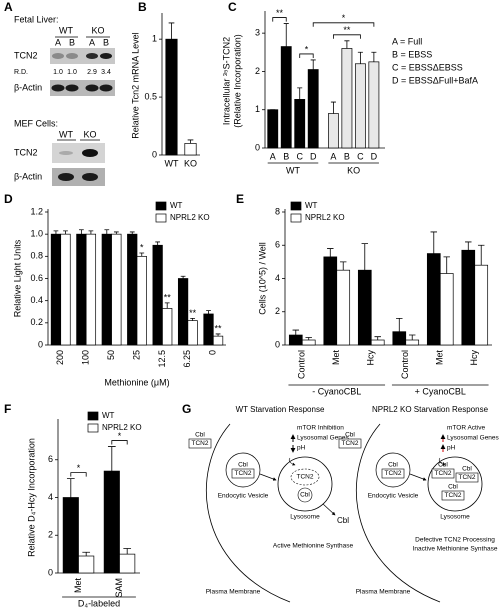 The image size is (503, 608). I want to click on y-axis-label: Relative Tcn2 mRNA Level, so click(135, 85).